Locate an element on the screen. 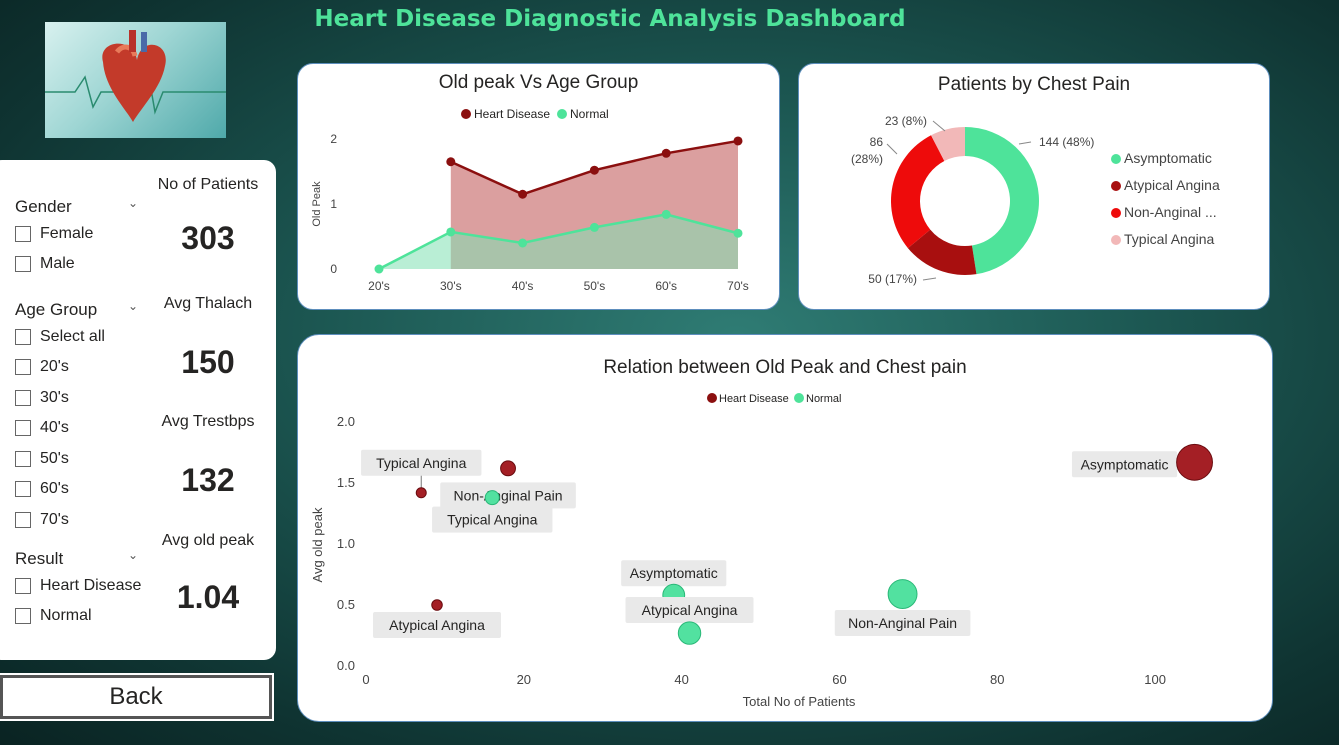 This screenshot has height=745, width=1339. y-tick-label: 1.5 is located at coordinates (346, 482).